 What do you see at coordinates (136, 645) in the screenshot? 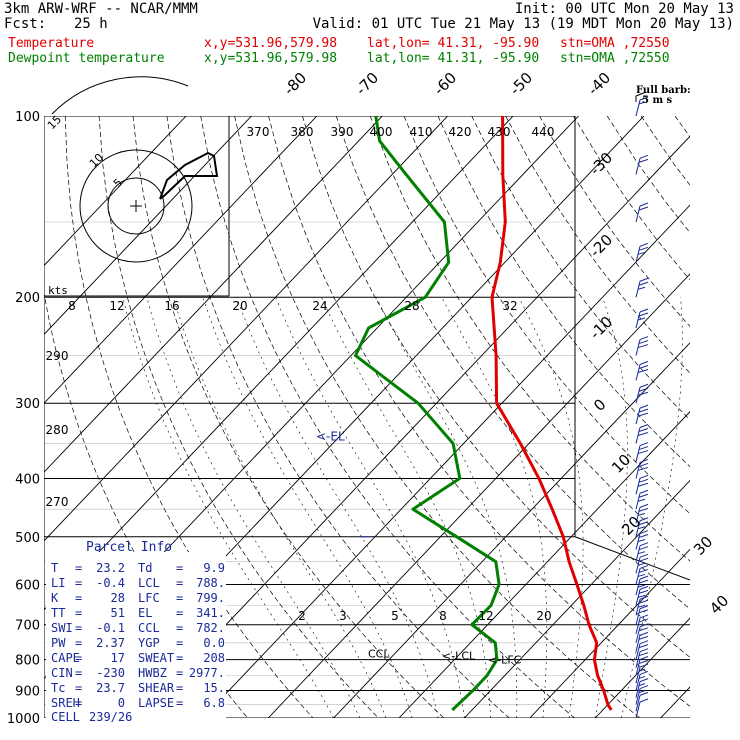
I see `parcel-info-background` at bounding box center [136, 645].